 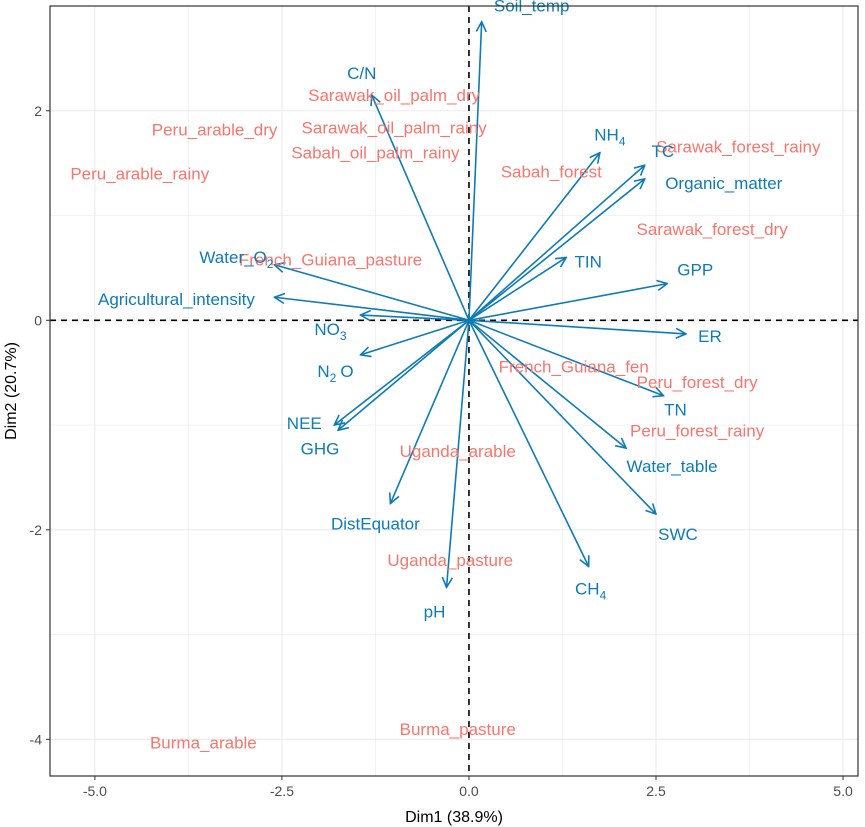 I want to click on arrow-organic-matter, so click(x=556, y=250).